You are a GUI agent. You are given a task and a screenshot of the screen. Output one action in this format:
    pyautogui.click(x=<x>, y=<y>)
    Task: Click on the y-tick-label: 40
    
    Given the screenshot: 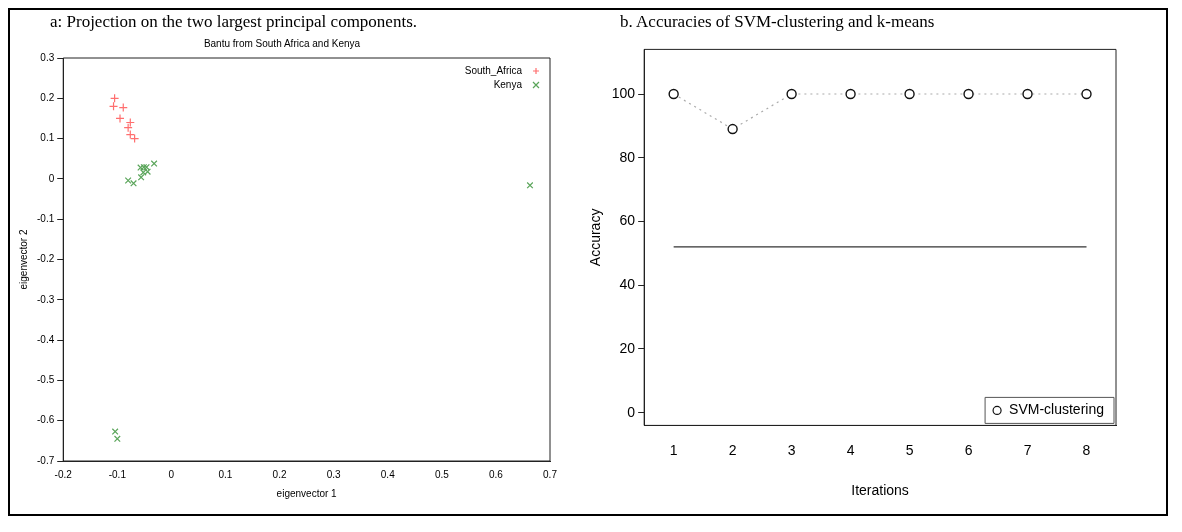 What is the action you would take?
    pyautogui.click(x=627, y=284)
    